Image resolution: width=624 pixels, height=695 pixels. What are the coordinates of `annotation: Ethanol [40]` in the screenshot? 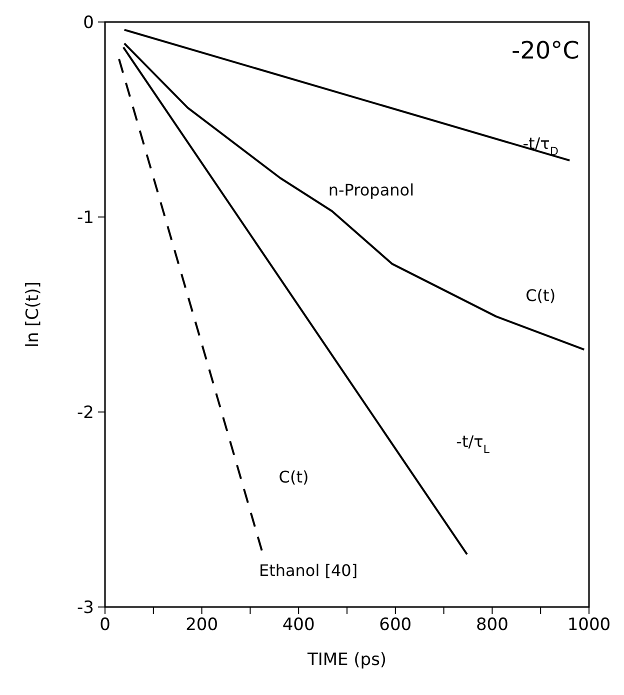 It's located at (308, 570).